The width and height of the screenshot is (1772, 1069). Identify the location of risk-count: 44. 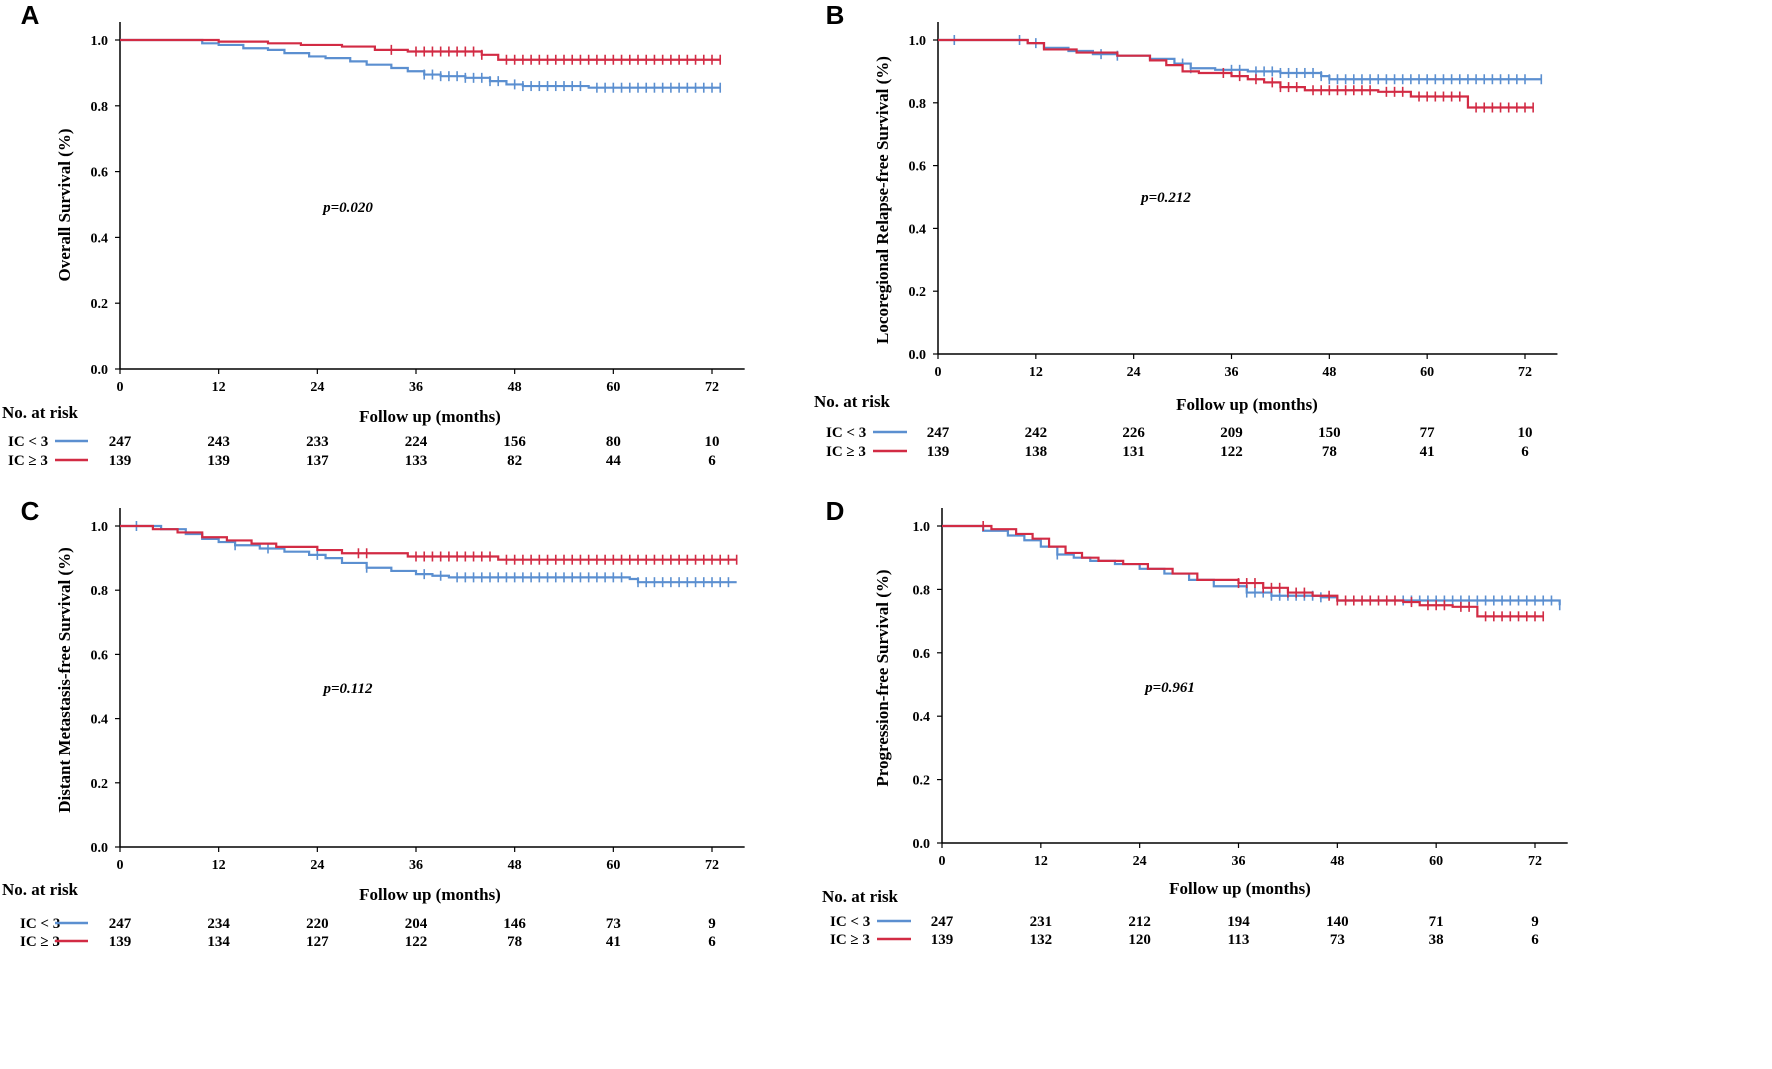
(614, 461).